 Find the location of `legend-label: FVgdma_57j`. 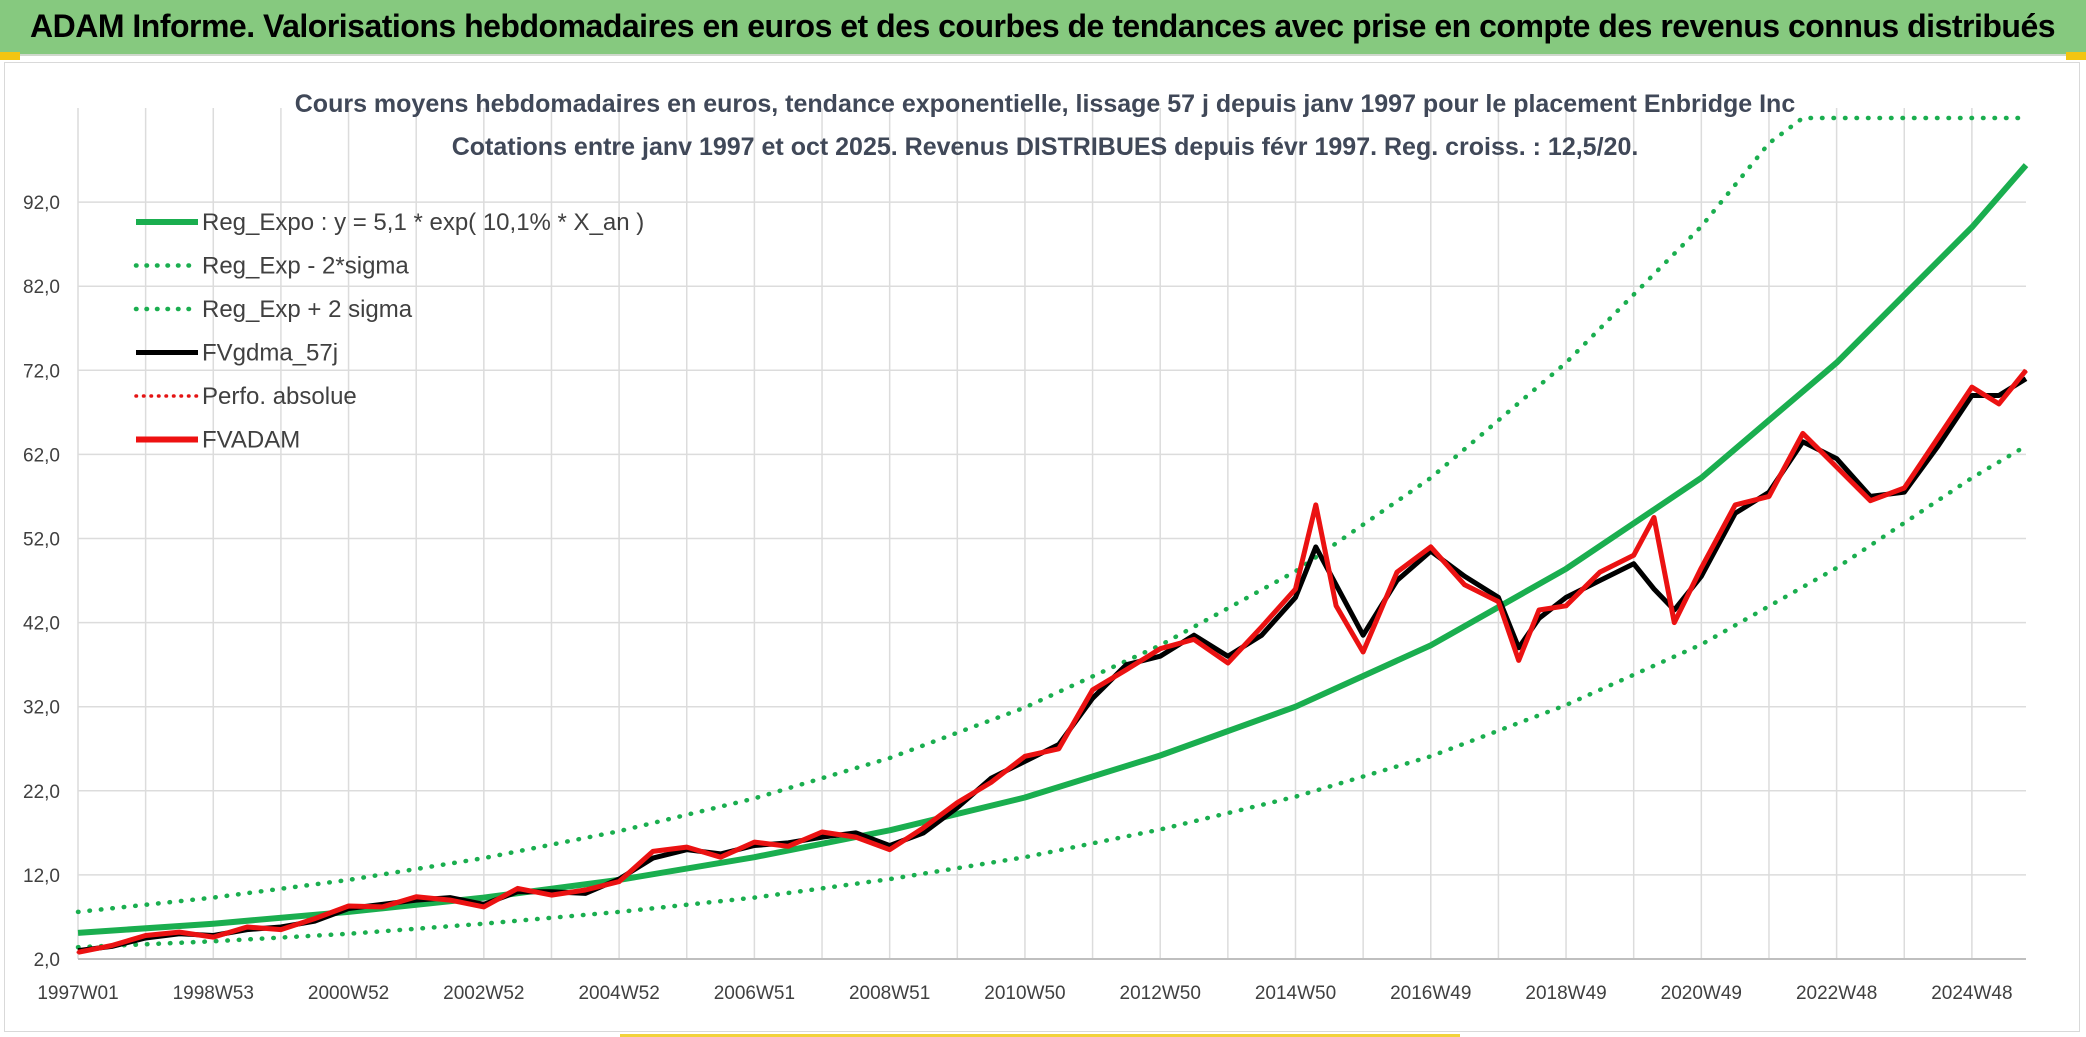

legend-label: FVgdma_57j is located at coordinates (270, 353).